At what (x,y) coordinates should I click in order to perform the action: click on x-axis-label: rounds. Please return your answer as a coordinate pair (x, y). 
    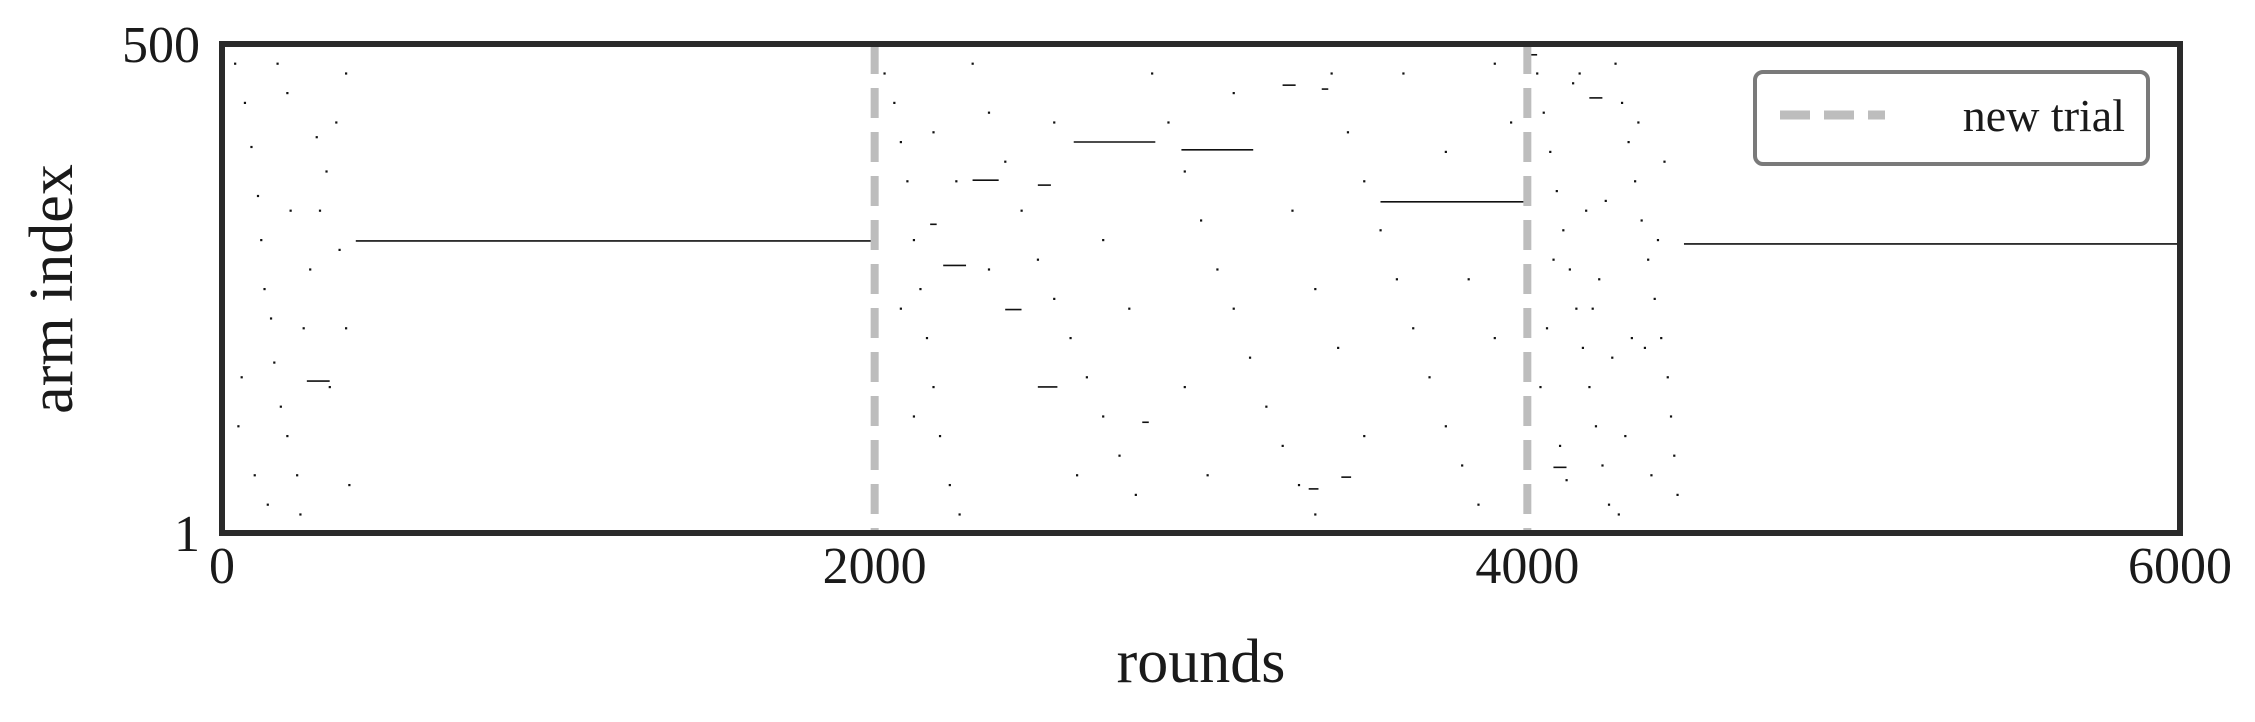
    Looking at the image, I should click on (1201, 662).